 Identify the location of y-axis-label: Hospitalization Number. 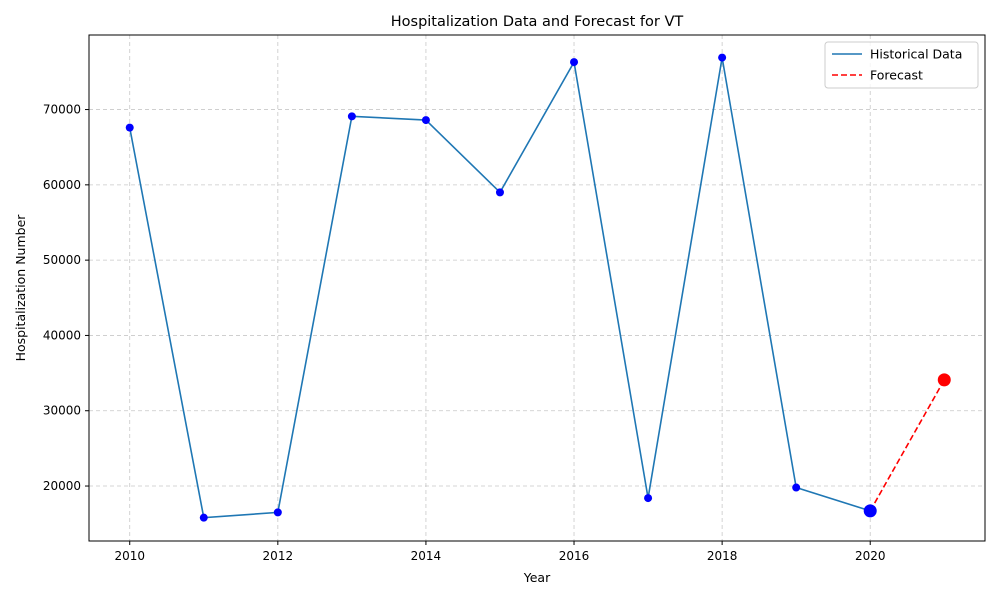
(20, 288).